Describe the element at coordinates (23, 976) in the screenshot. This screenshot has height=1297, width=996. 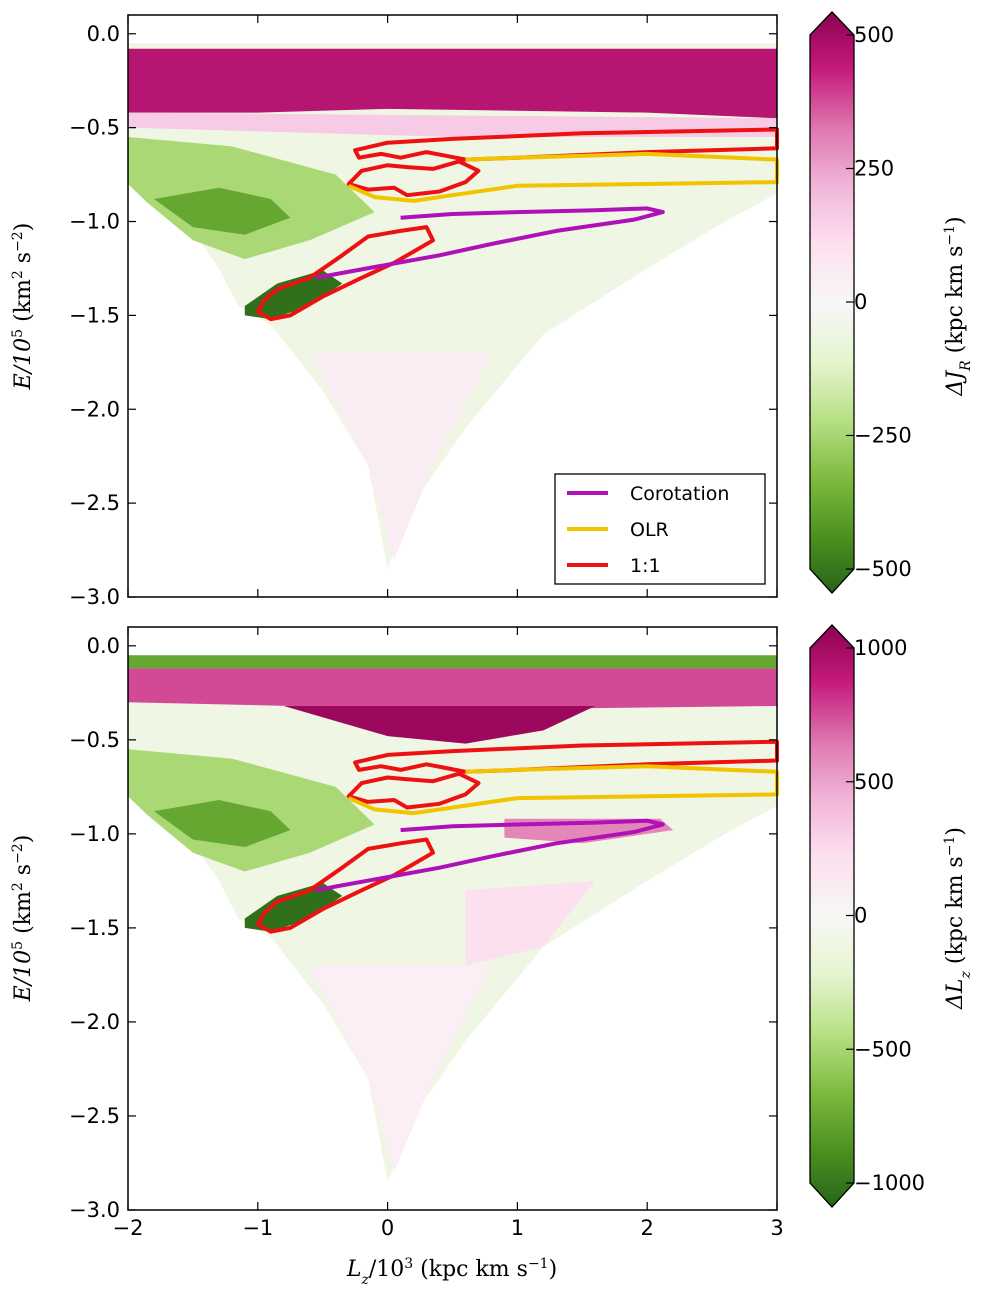
I see `bottom-ylabel-base: E/10` at that location.